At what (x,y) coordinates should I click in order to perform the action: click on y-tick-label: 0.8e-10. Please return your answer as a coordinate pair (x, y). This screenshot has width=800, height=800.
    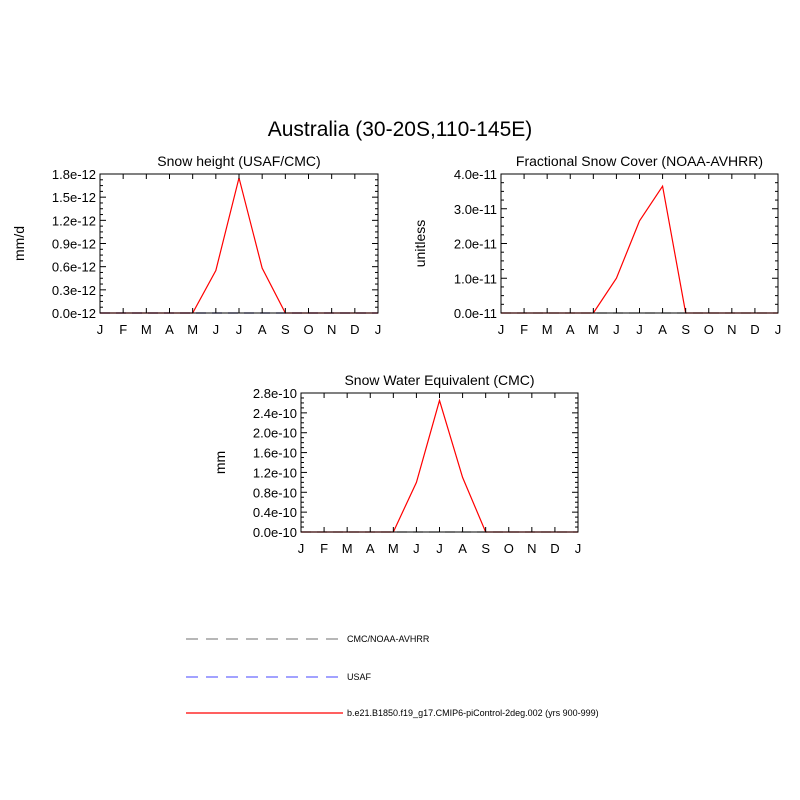
    Looking at the image, I should click on (275, 492).